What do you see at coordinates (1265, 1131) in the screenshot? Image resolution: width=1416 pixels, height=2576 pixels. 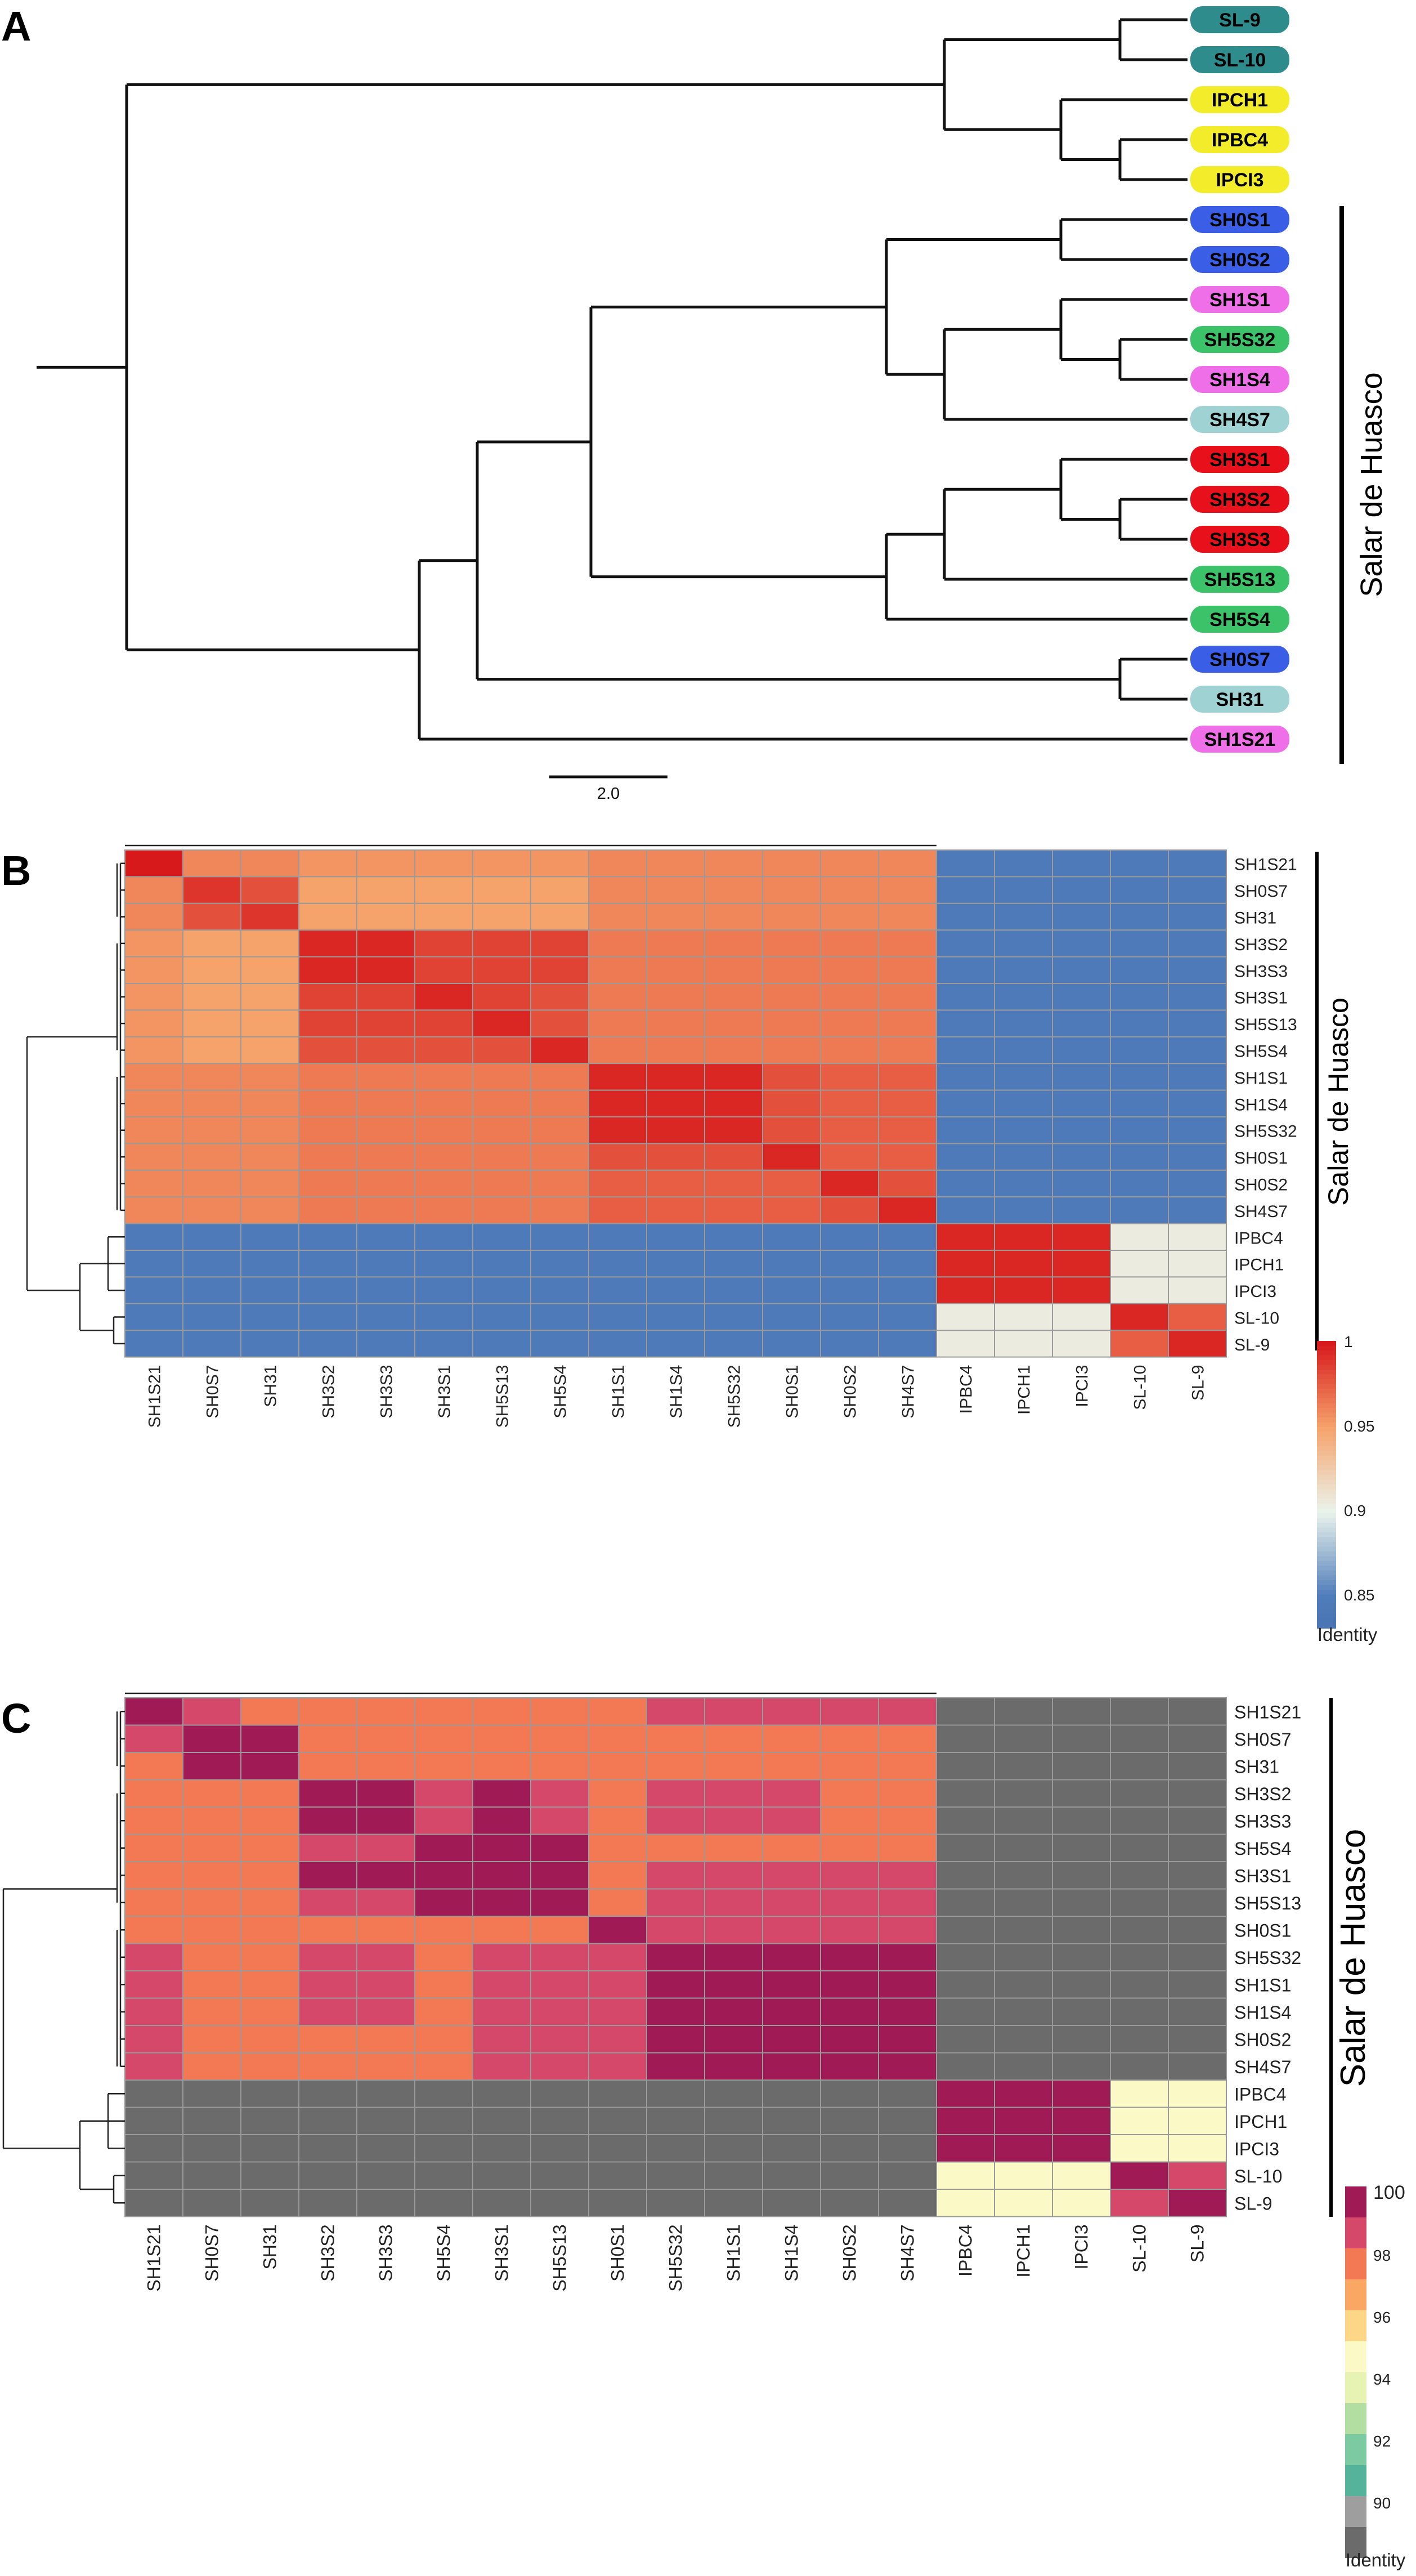 I see `row-label: SH5S32` at bounding box center [1265, 1131].